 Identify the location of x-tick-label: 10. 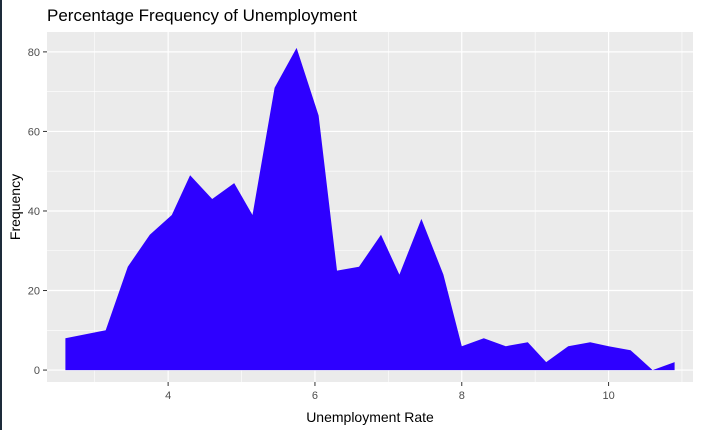
(608, 396).